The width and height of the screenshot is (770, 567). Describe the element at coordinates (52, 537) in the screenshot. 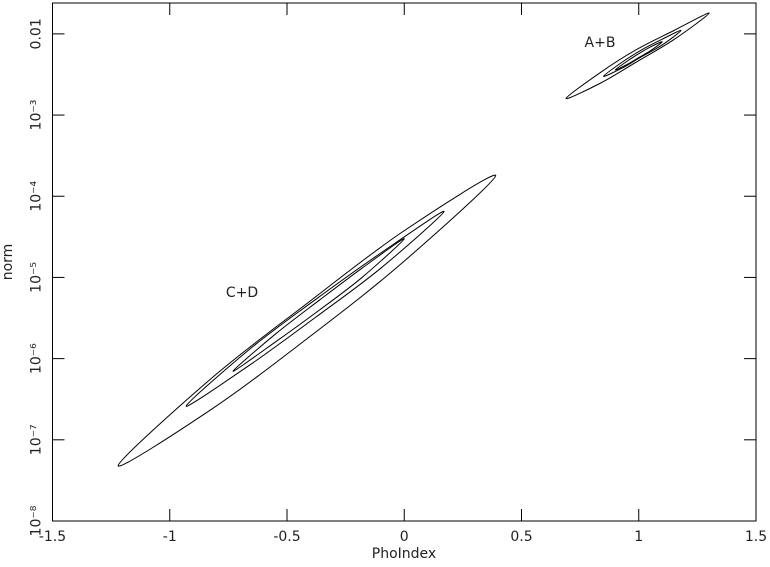

I see `x-tick-label: -1.5` at that location.